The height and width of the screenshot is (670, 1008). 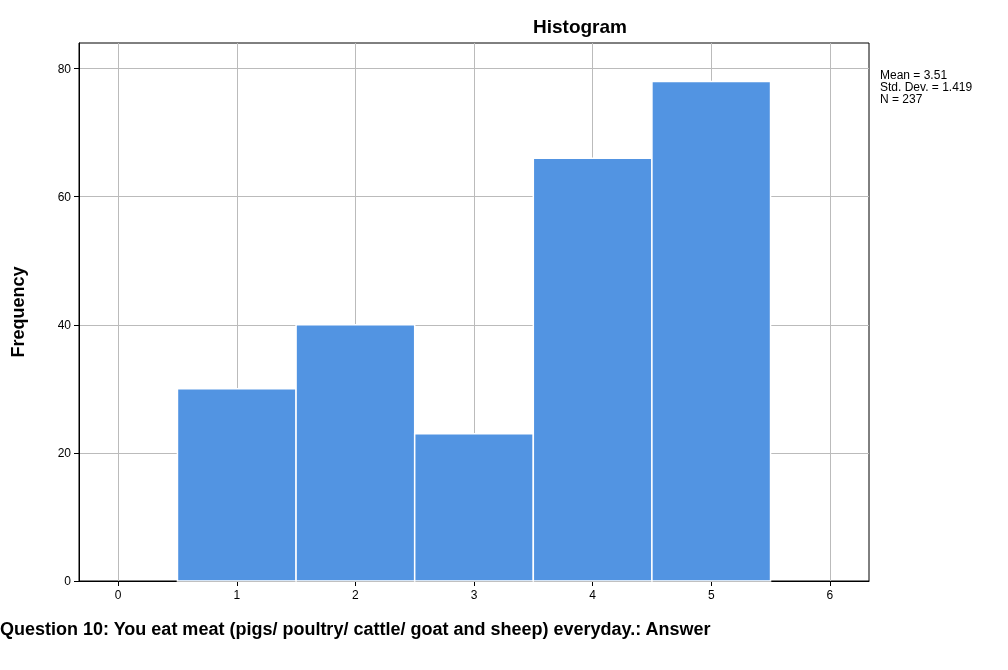 I want to click on x-axis-title: Question 10: You eat meat (pigs/ poultry/ cattle/ goat and sheep) everyday.: Answer, so click(x=355, y=629).